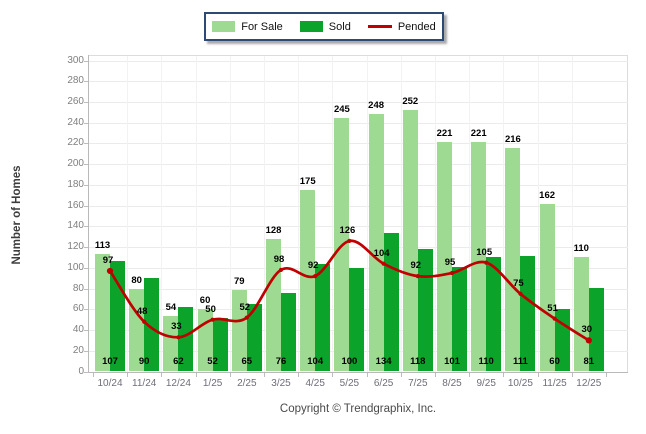 Image resolution: width=646 pixels, height=434 pixels. What do you see at coordinates (554, 361) in the screenshot?
I see `sold-value-label: 60` at bounding box center [554, 361].